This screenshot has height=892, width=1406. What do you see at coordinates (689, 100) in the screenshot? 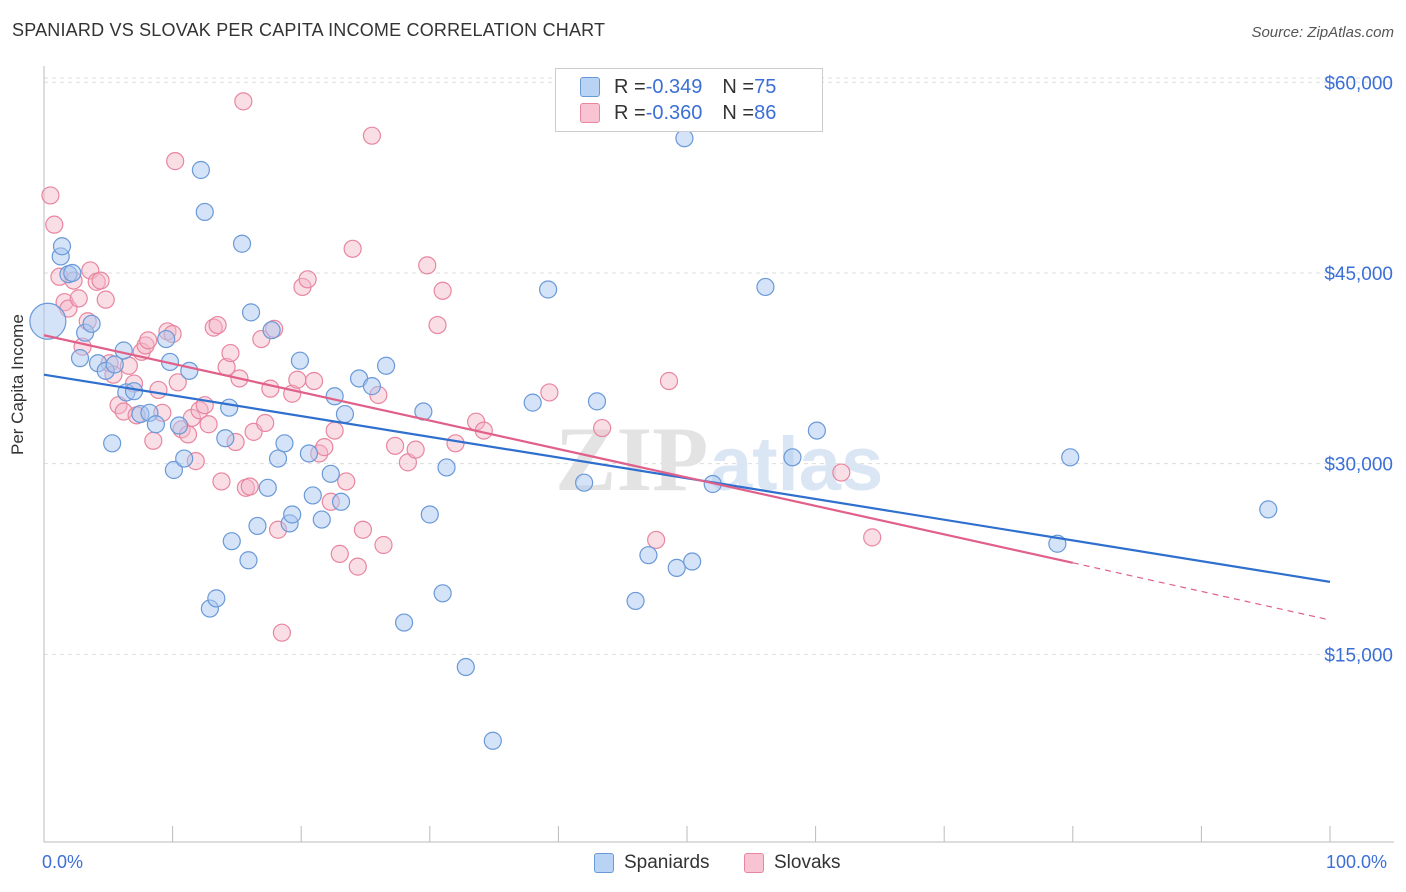
I see `stats-legend: R = -0.349 N = 75 R = -0.360 N = 86` at bounding box center [689, 100].